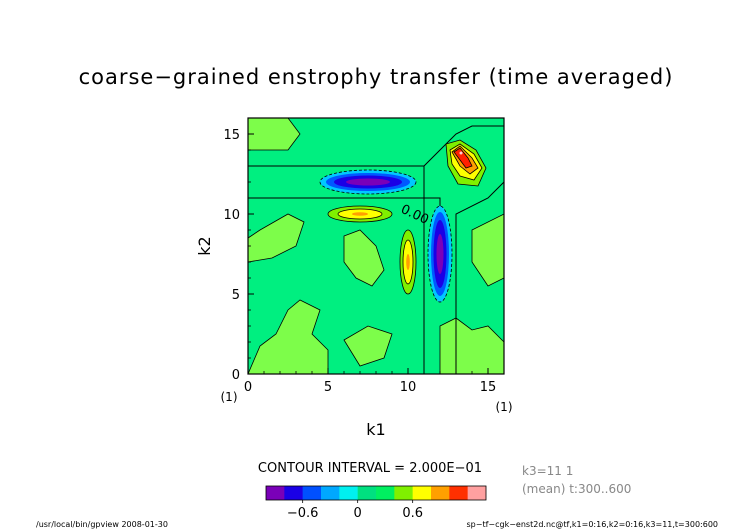  I want to click on colorbar-frame, so click(376, 493).